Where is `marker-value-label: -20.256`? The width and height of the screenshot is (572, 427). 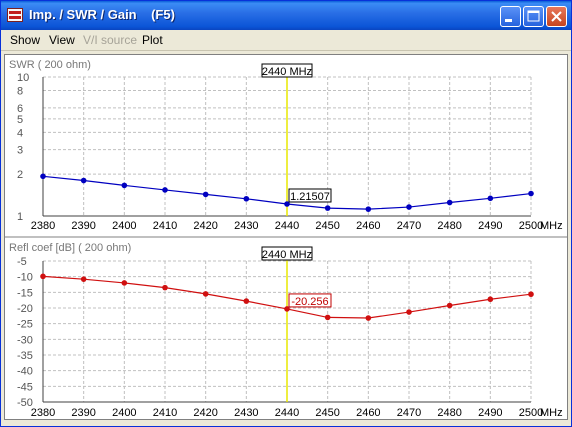
marker-value-label: -20.256 is located at coordinates (309, 302).